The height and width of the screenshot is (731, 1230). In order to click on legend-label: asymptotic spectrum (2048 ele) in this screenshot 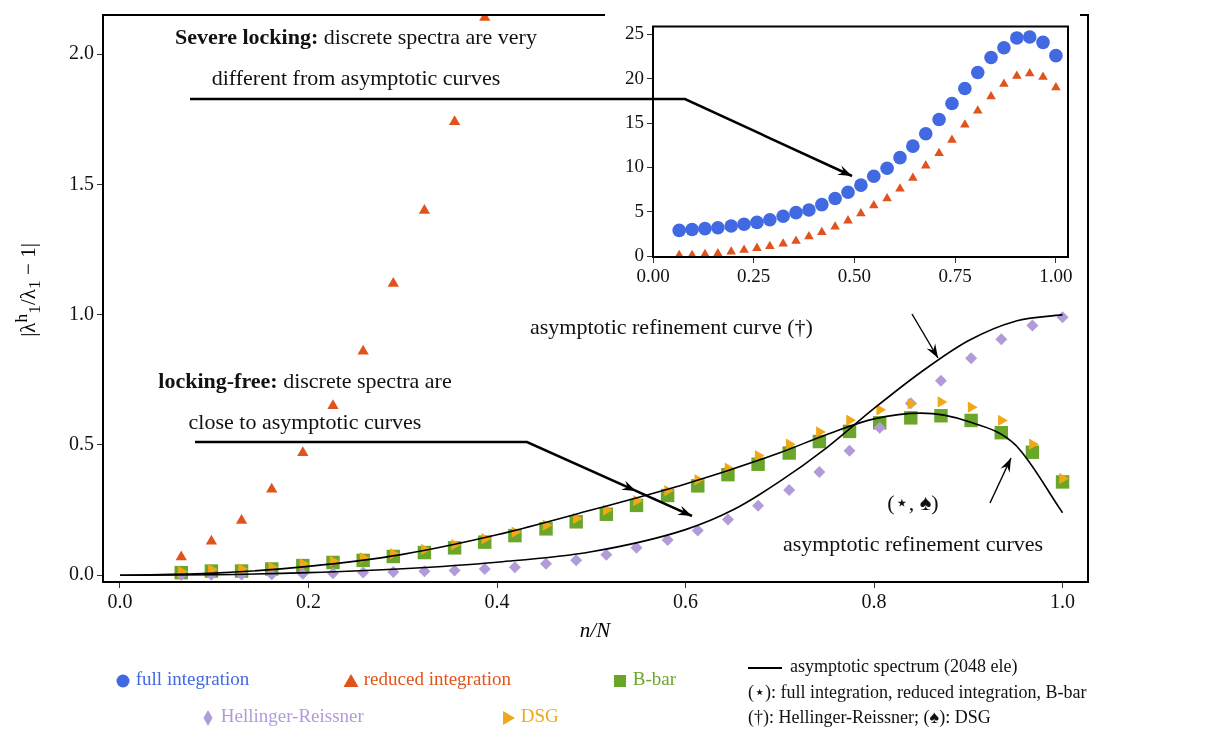, I will do `click(903, 666)`.